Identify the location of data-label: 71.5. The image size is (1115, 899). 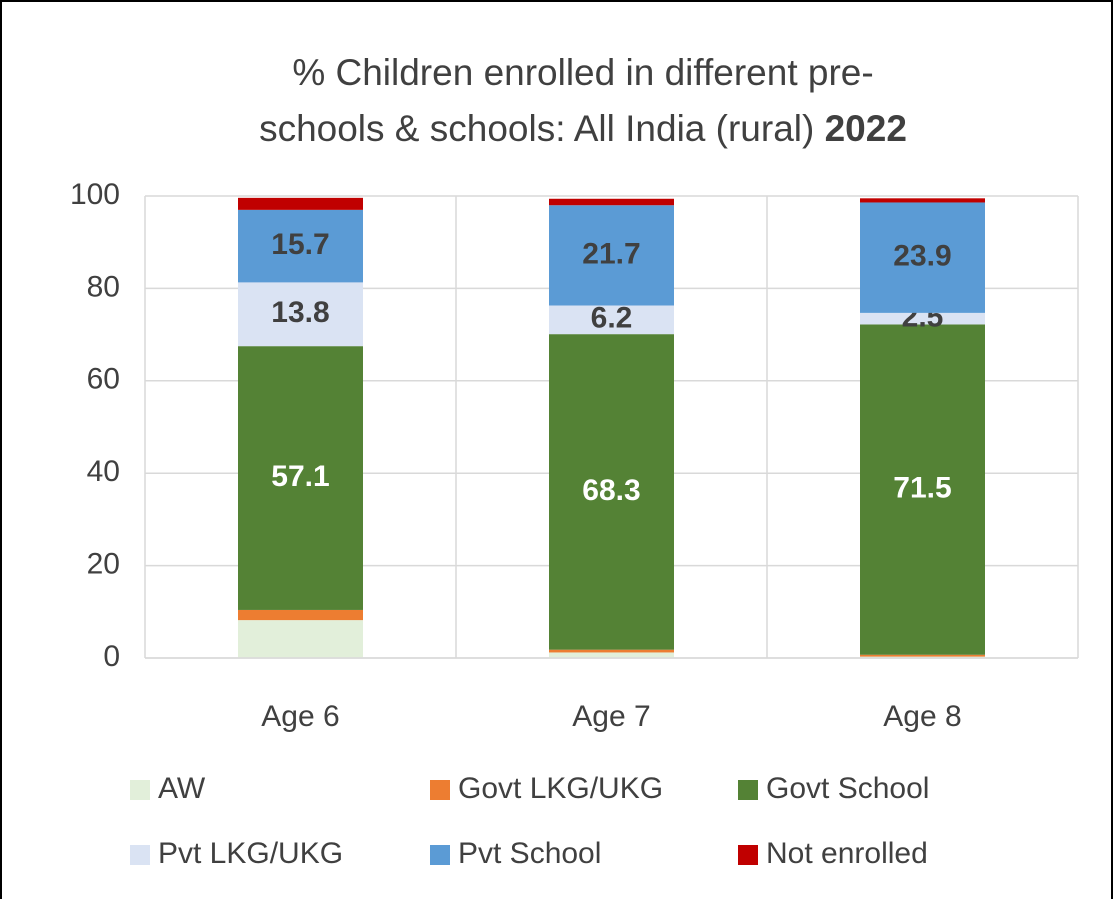
(922, 488).